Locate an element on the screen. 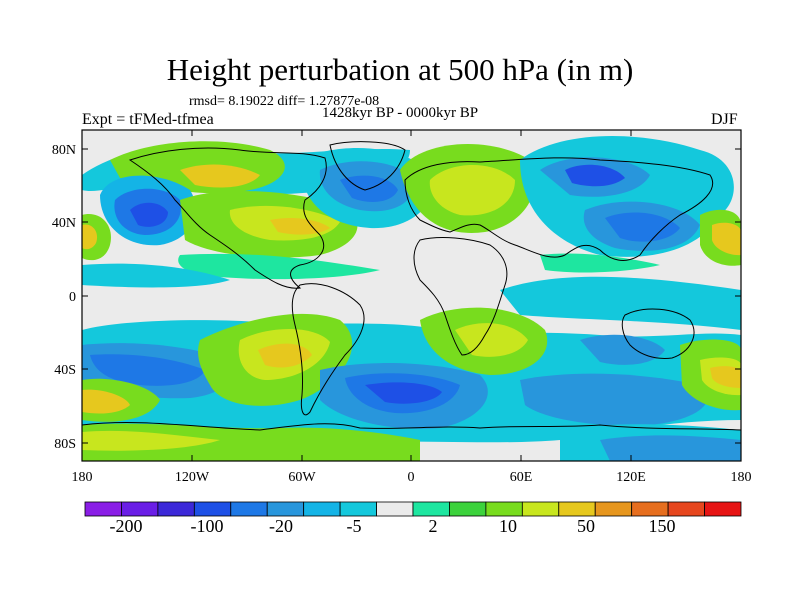  lon-label-3: 0 is located at coordinates (411, 477).